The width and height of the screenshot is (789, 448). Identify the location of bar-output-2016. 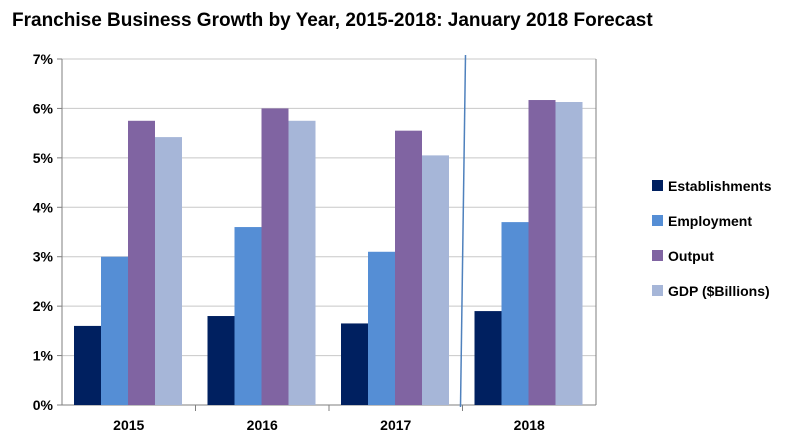
(275, 256).